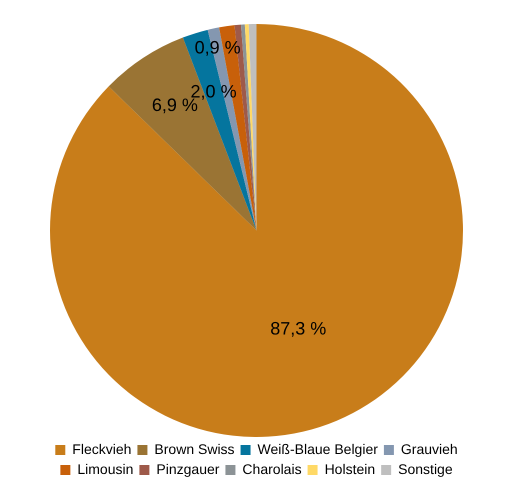 The image size is (513, 499). Describe the element at coordinates (429, 448) in the screenshot. I see `legend-label: Grauvieh` at that location.